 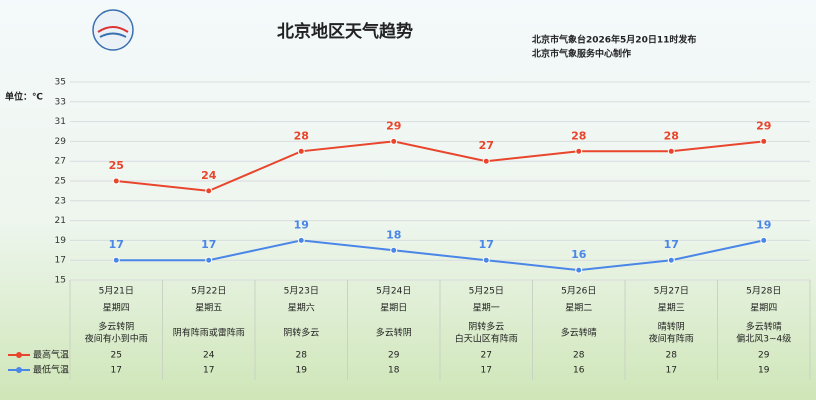 What do you see at coordinates (116, 356) in the screenshot?
I see `table-value: 25` at bounding box center [116, 356].